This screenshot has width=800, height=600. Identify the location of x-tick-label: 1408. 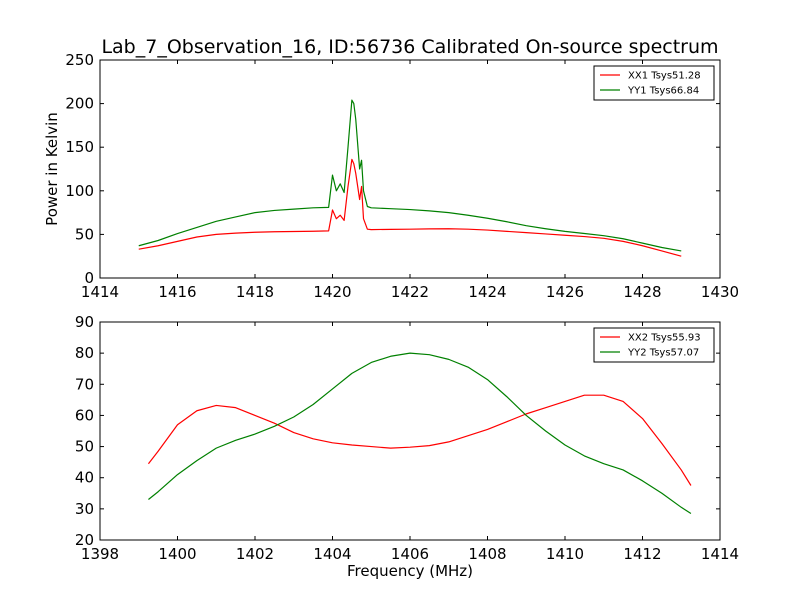
(487, 554).